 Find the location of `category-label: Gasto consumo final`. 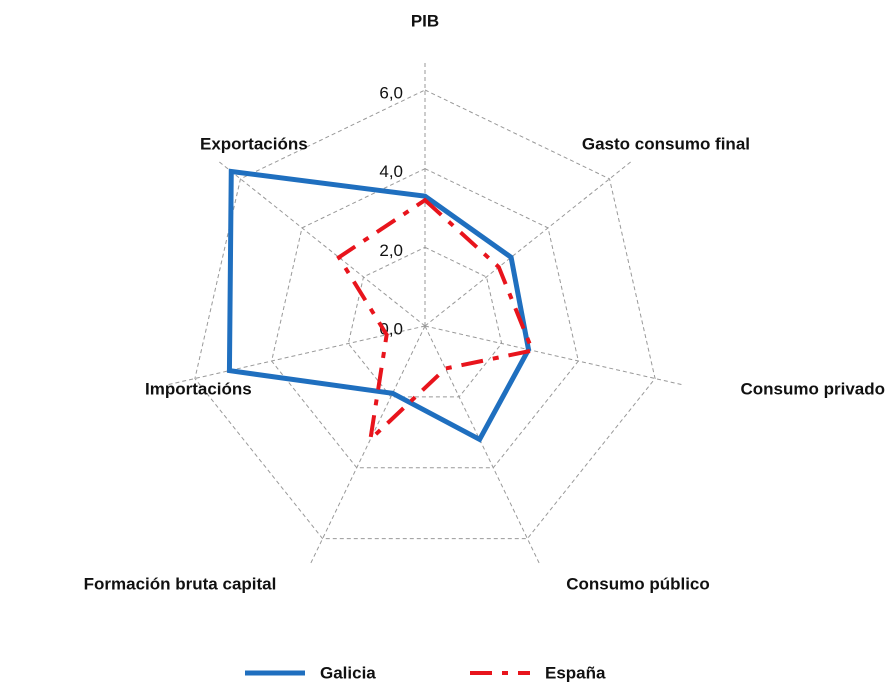

category-label: Gasto consumo final is located at coordinates (666, 143).